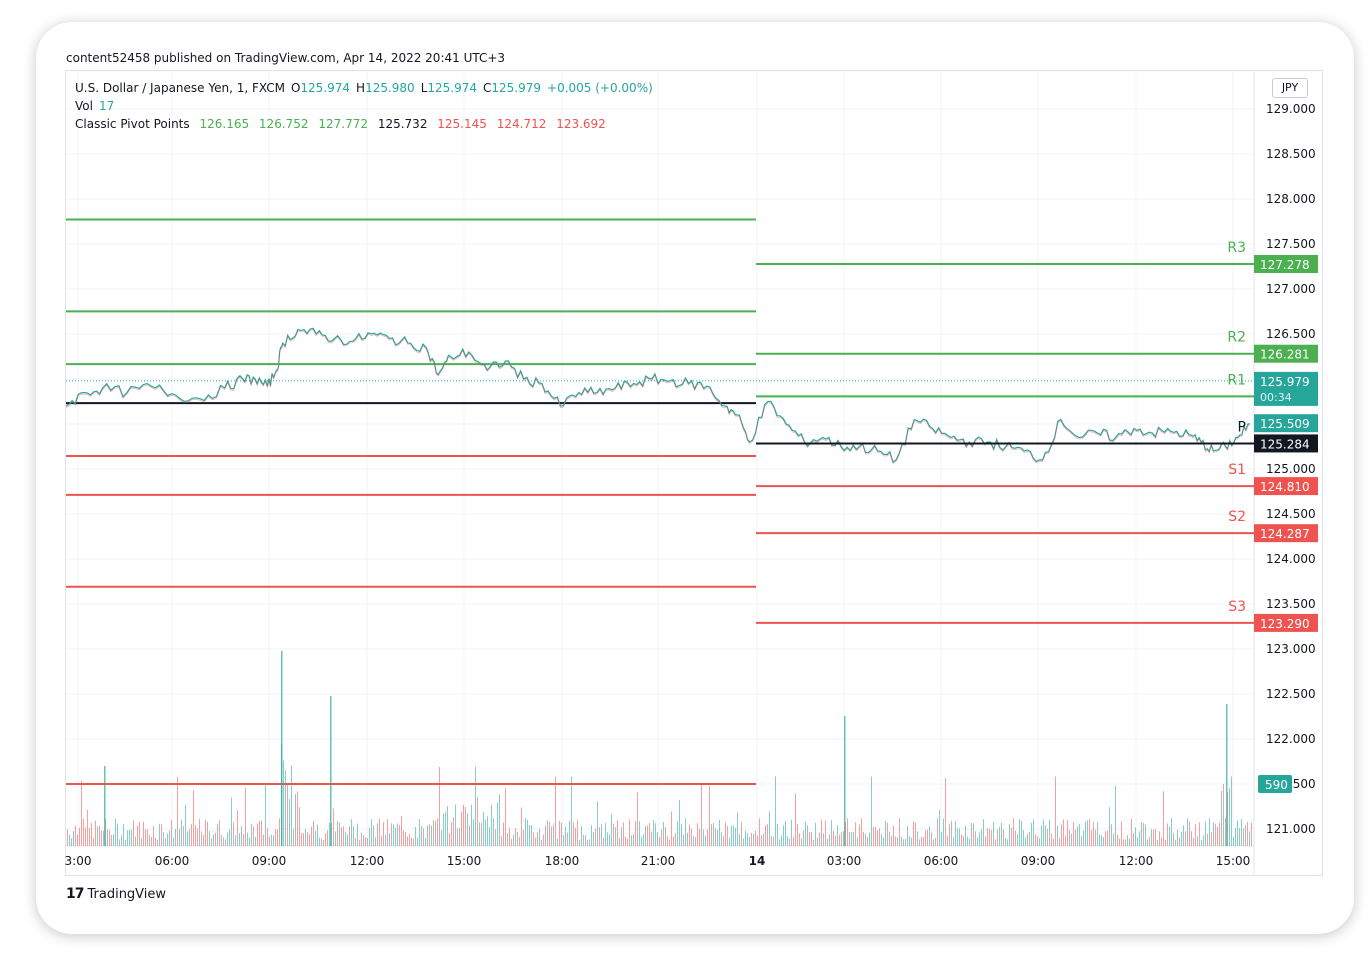  Describe the element at coordinates (464, 861) in the screenshot. I see `time-tick-label: 15:00` at that location.